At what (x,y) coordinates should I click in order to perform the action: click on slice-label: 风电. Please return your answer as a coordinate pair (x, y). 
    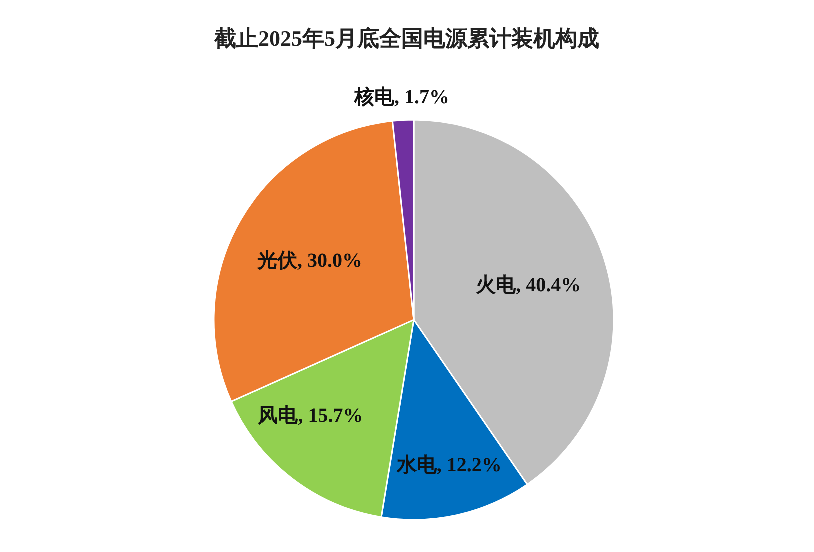
    Looking at the image, I should click on (278, 416).